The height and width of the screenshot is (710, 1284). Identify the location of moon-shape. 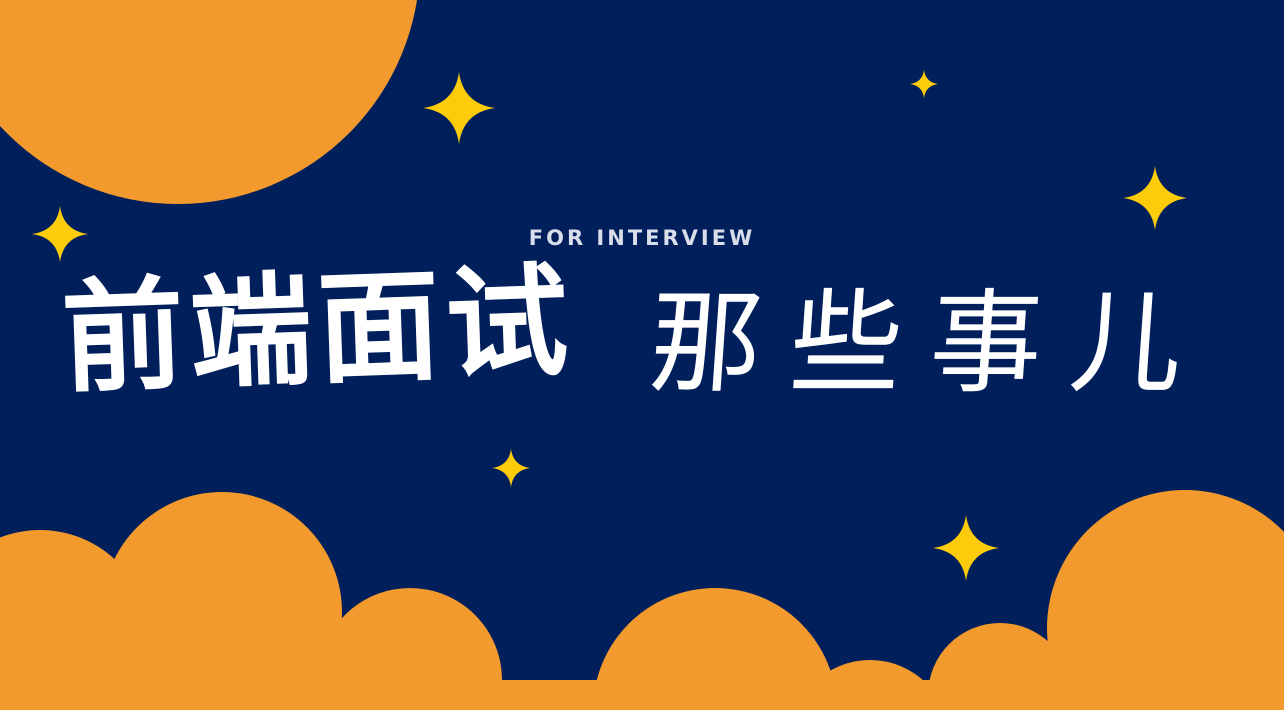
(208, 102).